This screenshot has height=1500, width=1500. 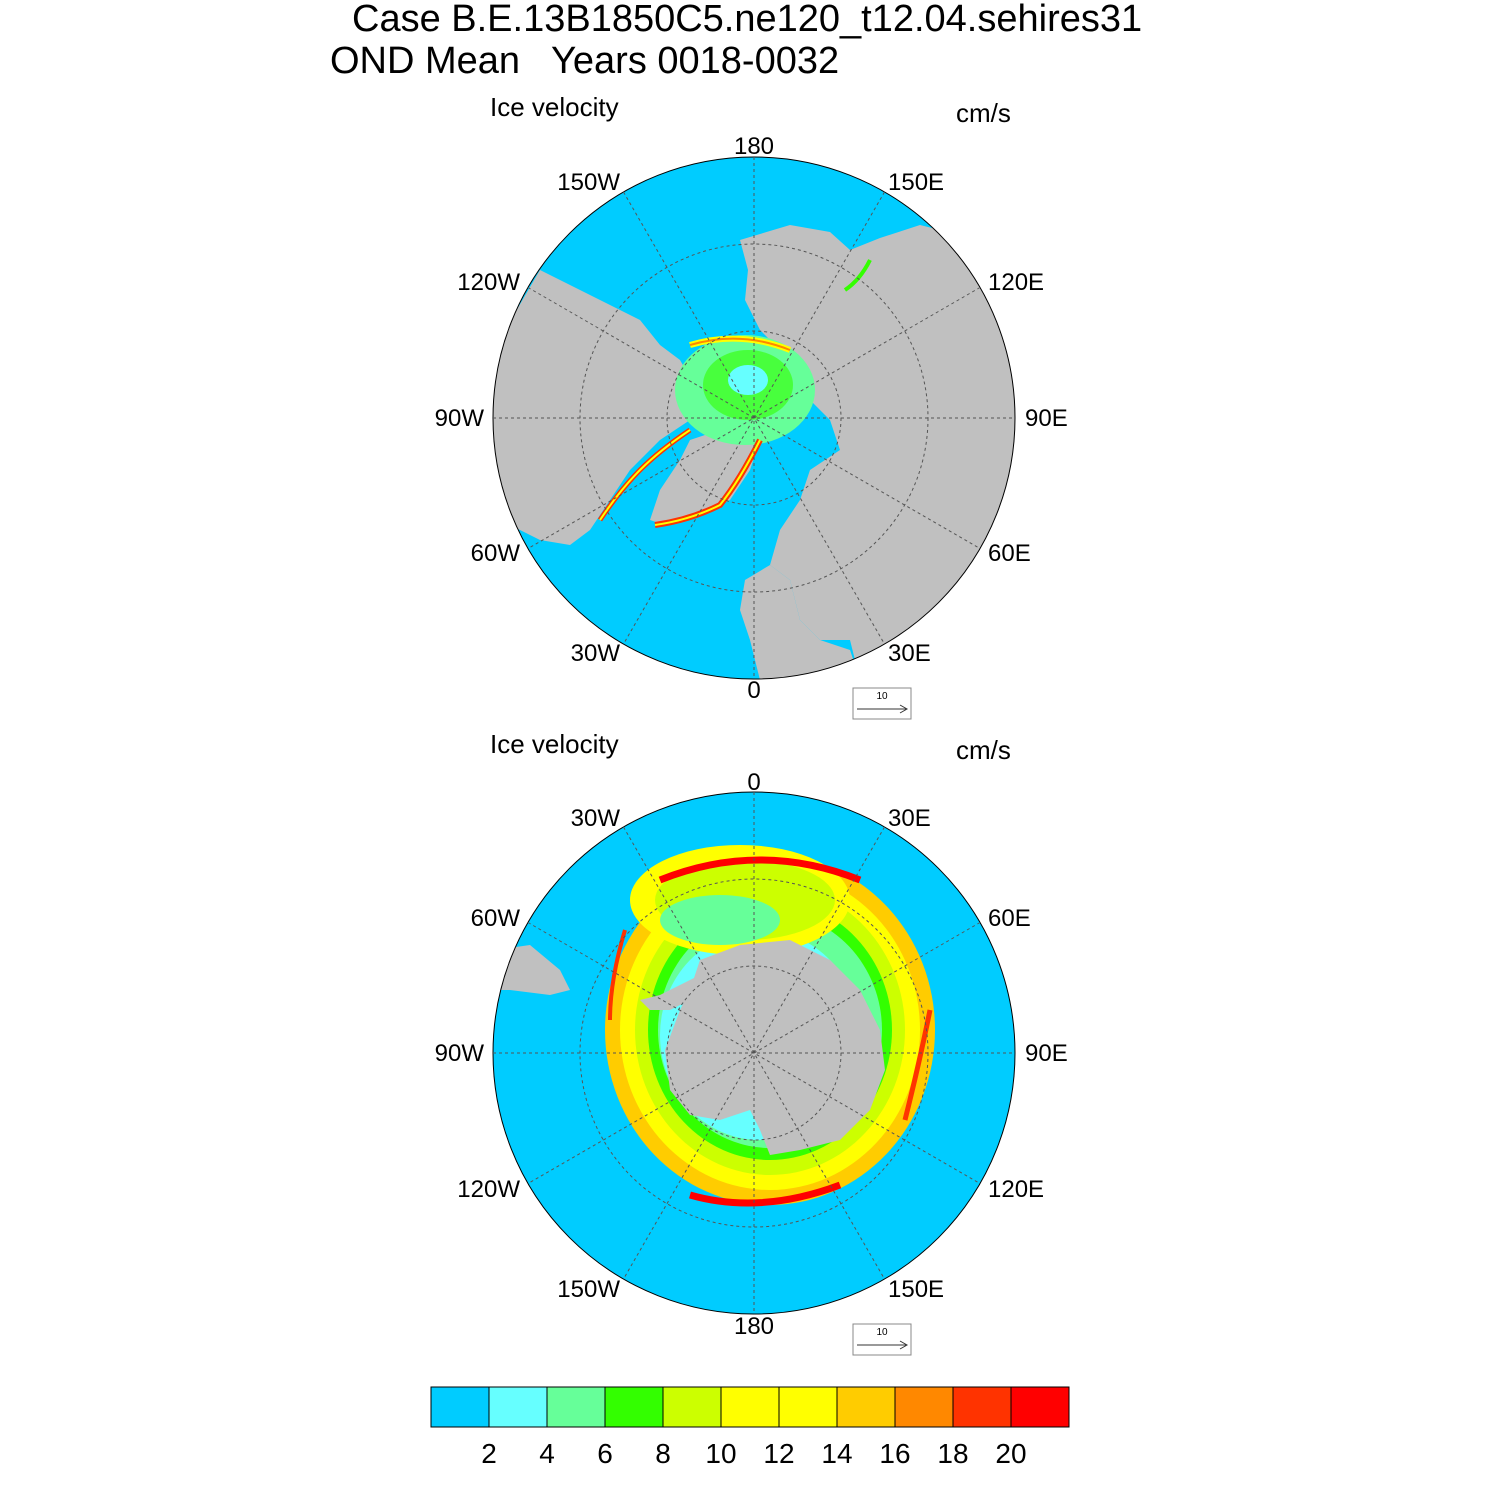 What do you see at coordinates (754, 1326) in the screenshot?
I see `south-lon-label-180: 180` at bounding box center [754, 1326].